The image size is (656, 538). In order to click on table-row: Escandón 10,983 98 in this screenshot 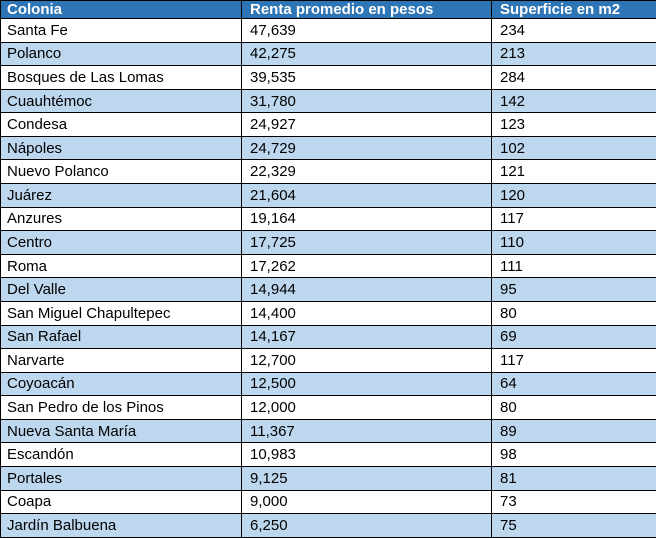, I will do `click(328, 454)`.